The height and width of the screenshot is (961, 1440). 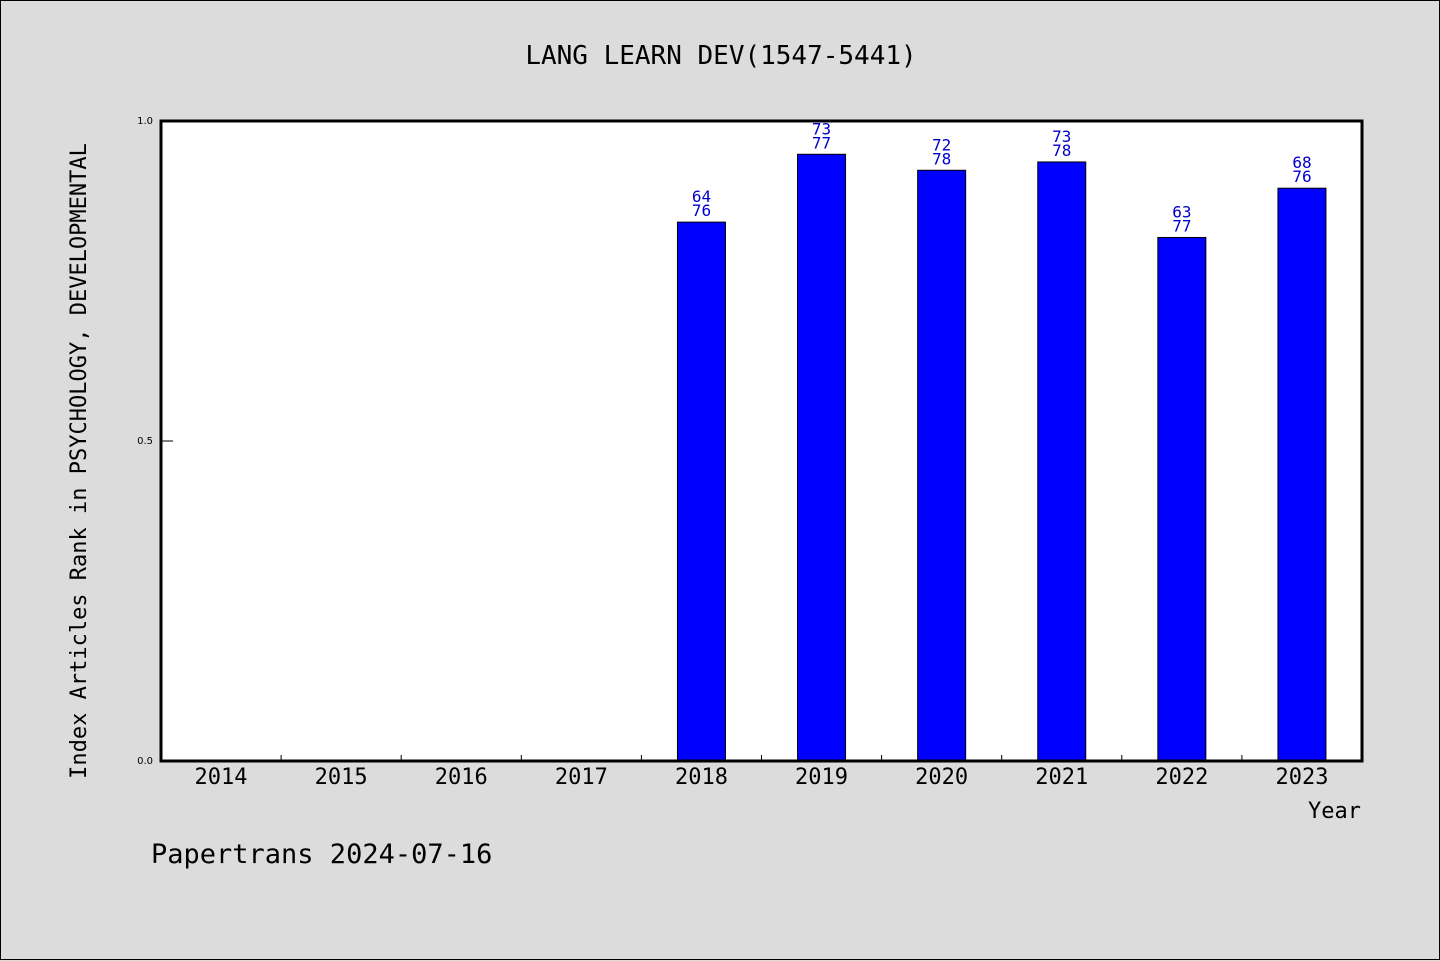 What do you see at coordinates (1334, 811) in the screenshot?
I see `x-axis-label: Year` at bounding box center [1334, 811].